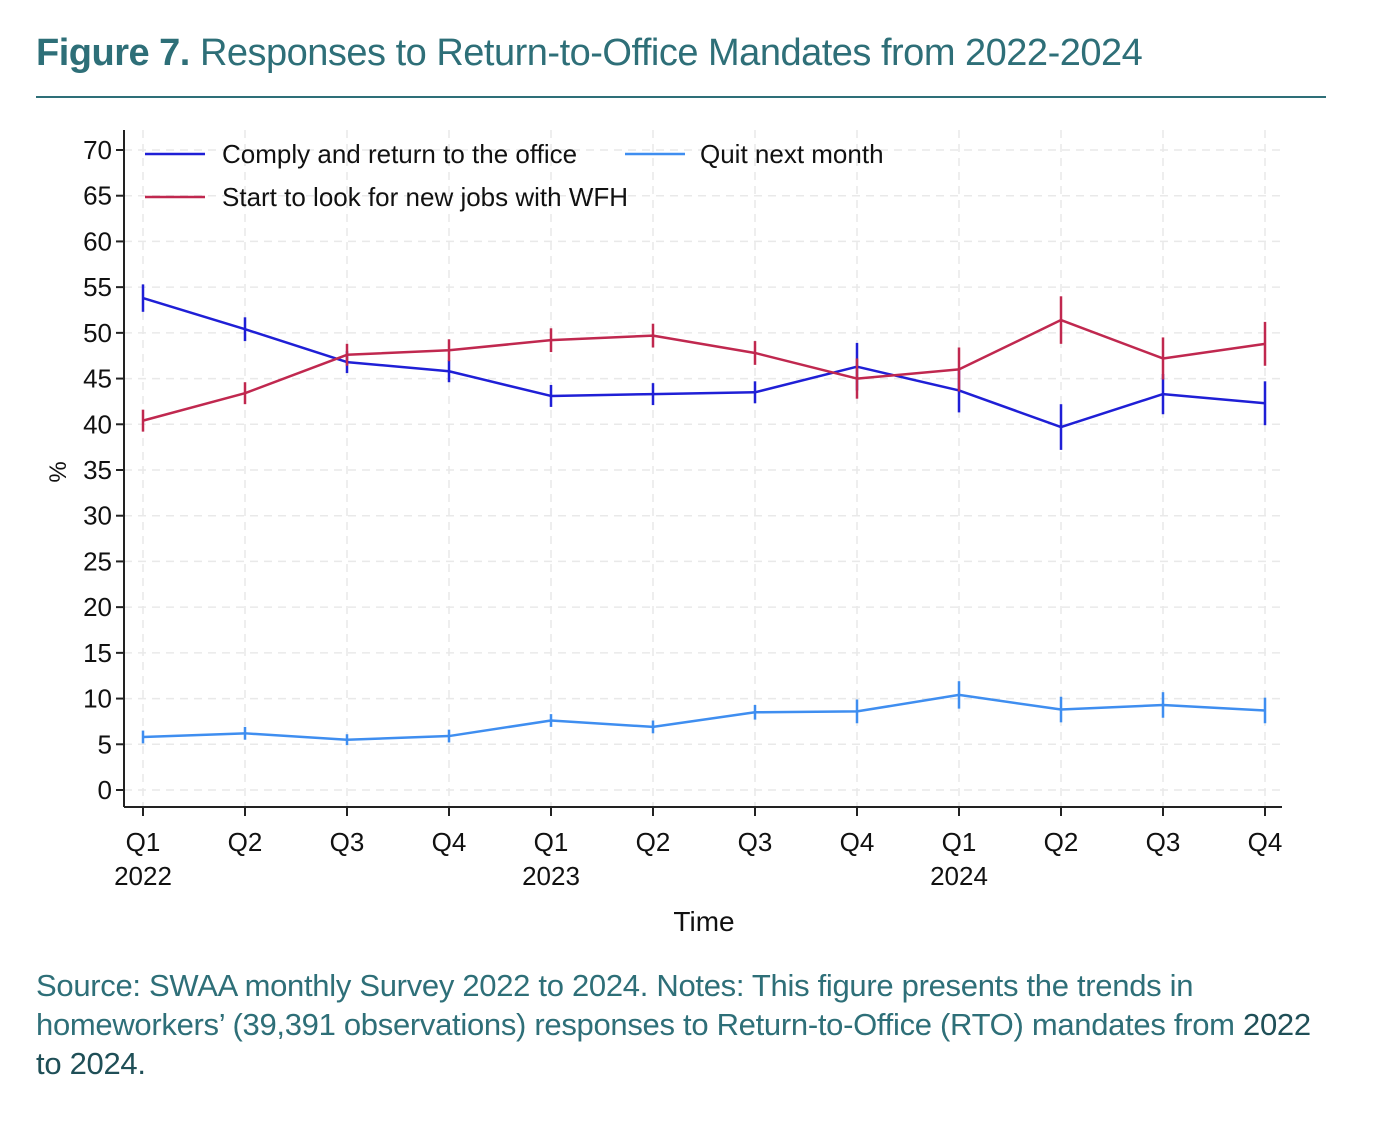 Image resolution: width=1374 pixels, height=1126 pixels. Describe the element at coordinates (97, 287) in the screenshot. I see `y-tick-label: 55` at that location.